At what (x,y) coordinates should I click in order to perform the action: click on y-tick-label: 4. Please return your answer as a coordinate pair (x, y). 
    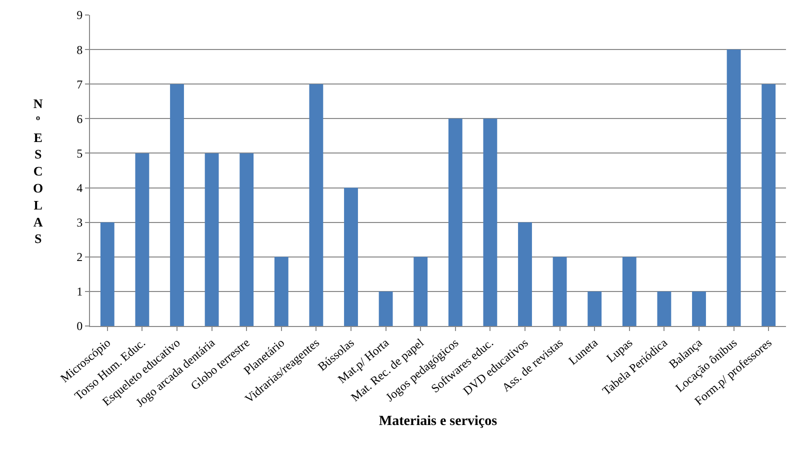
    Looking at the image, I should click on (79, 187).